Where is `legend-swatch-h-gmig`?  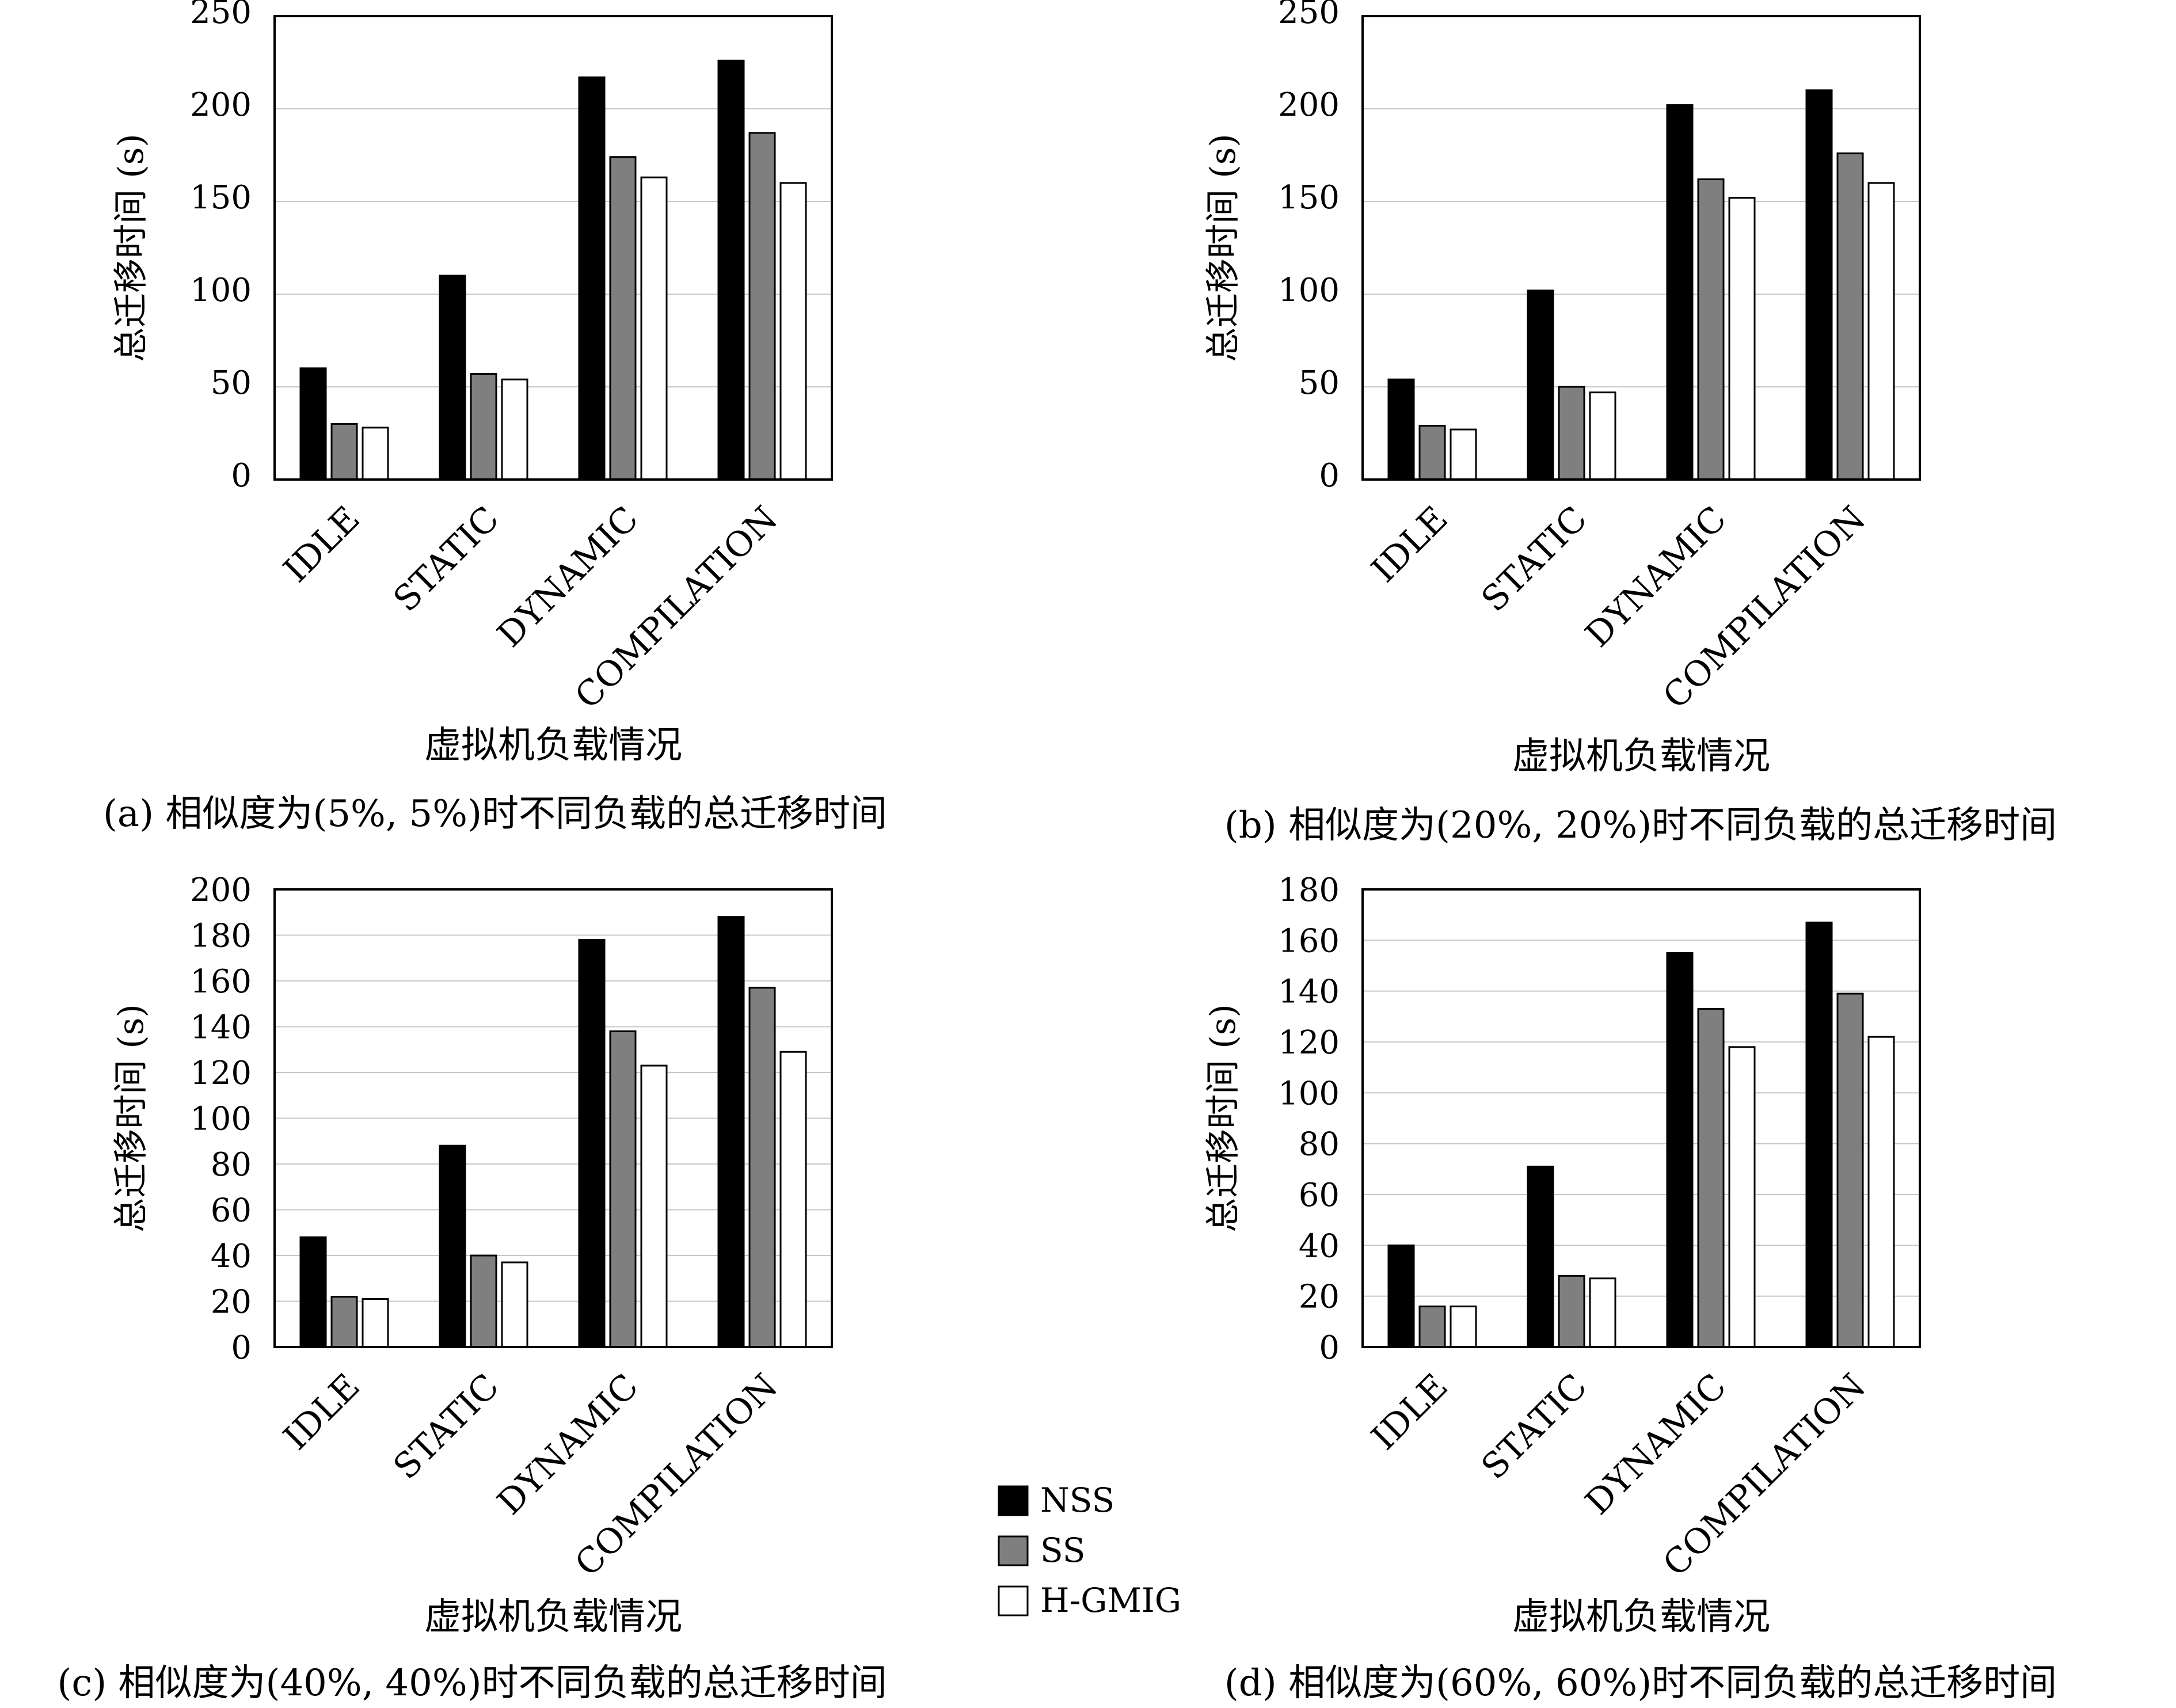
legend-swatch-h-gmig is located at coordinates (1013, 1600).